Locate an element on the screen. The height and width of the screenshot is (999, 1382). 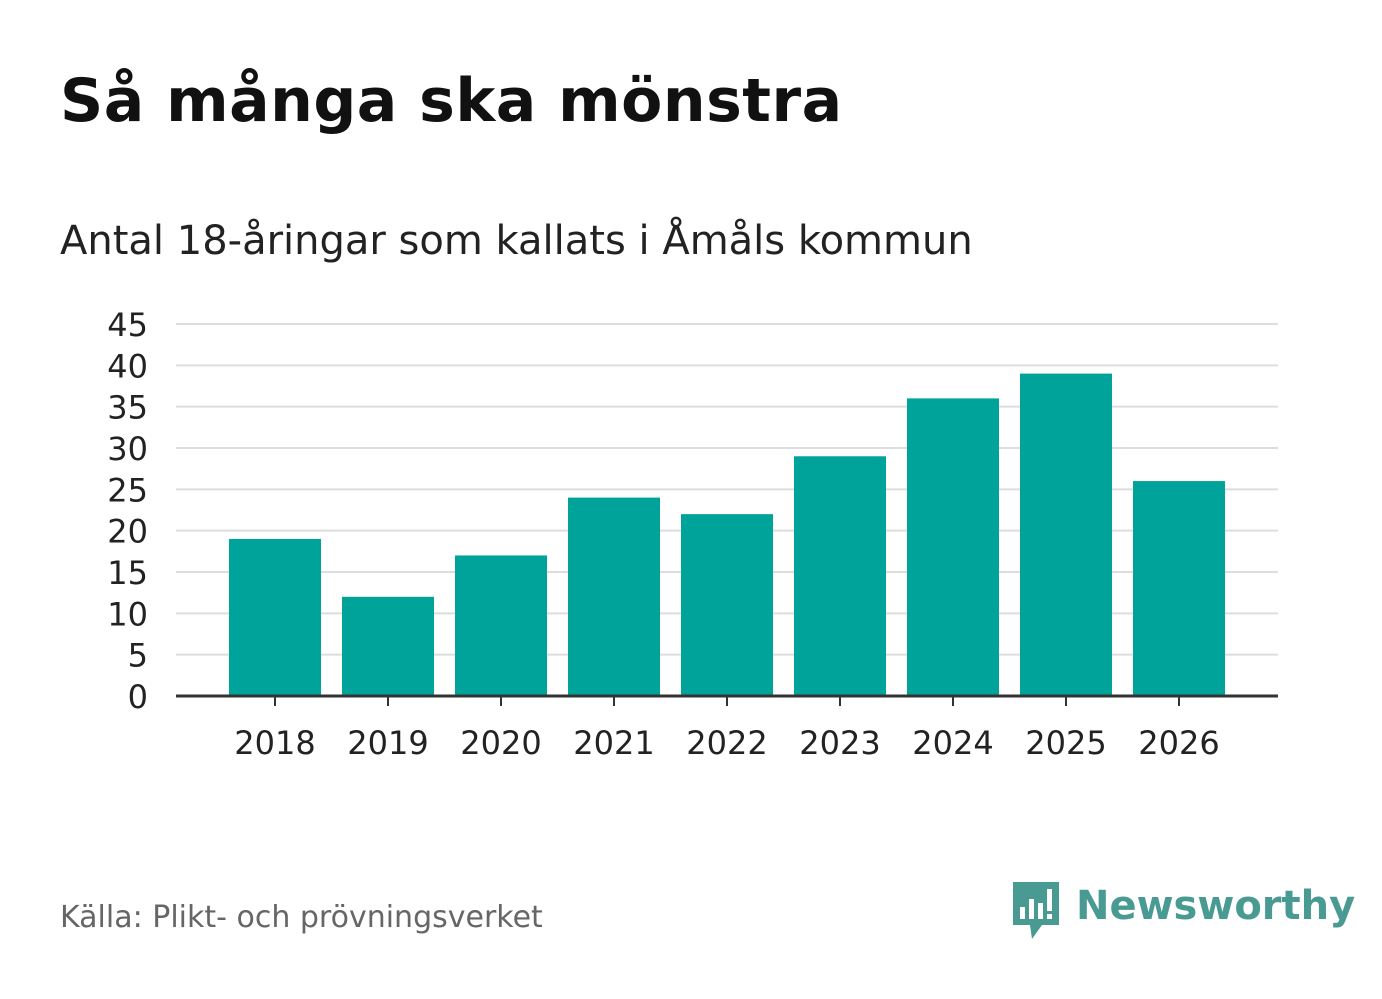
y-tick-label: 45 is located at coordinates (127, 325).